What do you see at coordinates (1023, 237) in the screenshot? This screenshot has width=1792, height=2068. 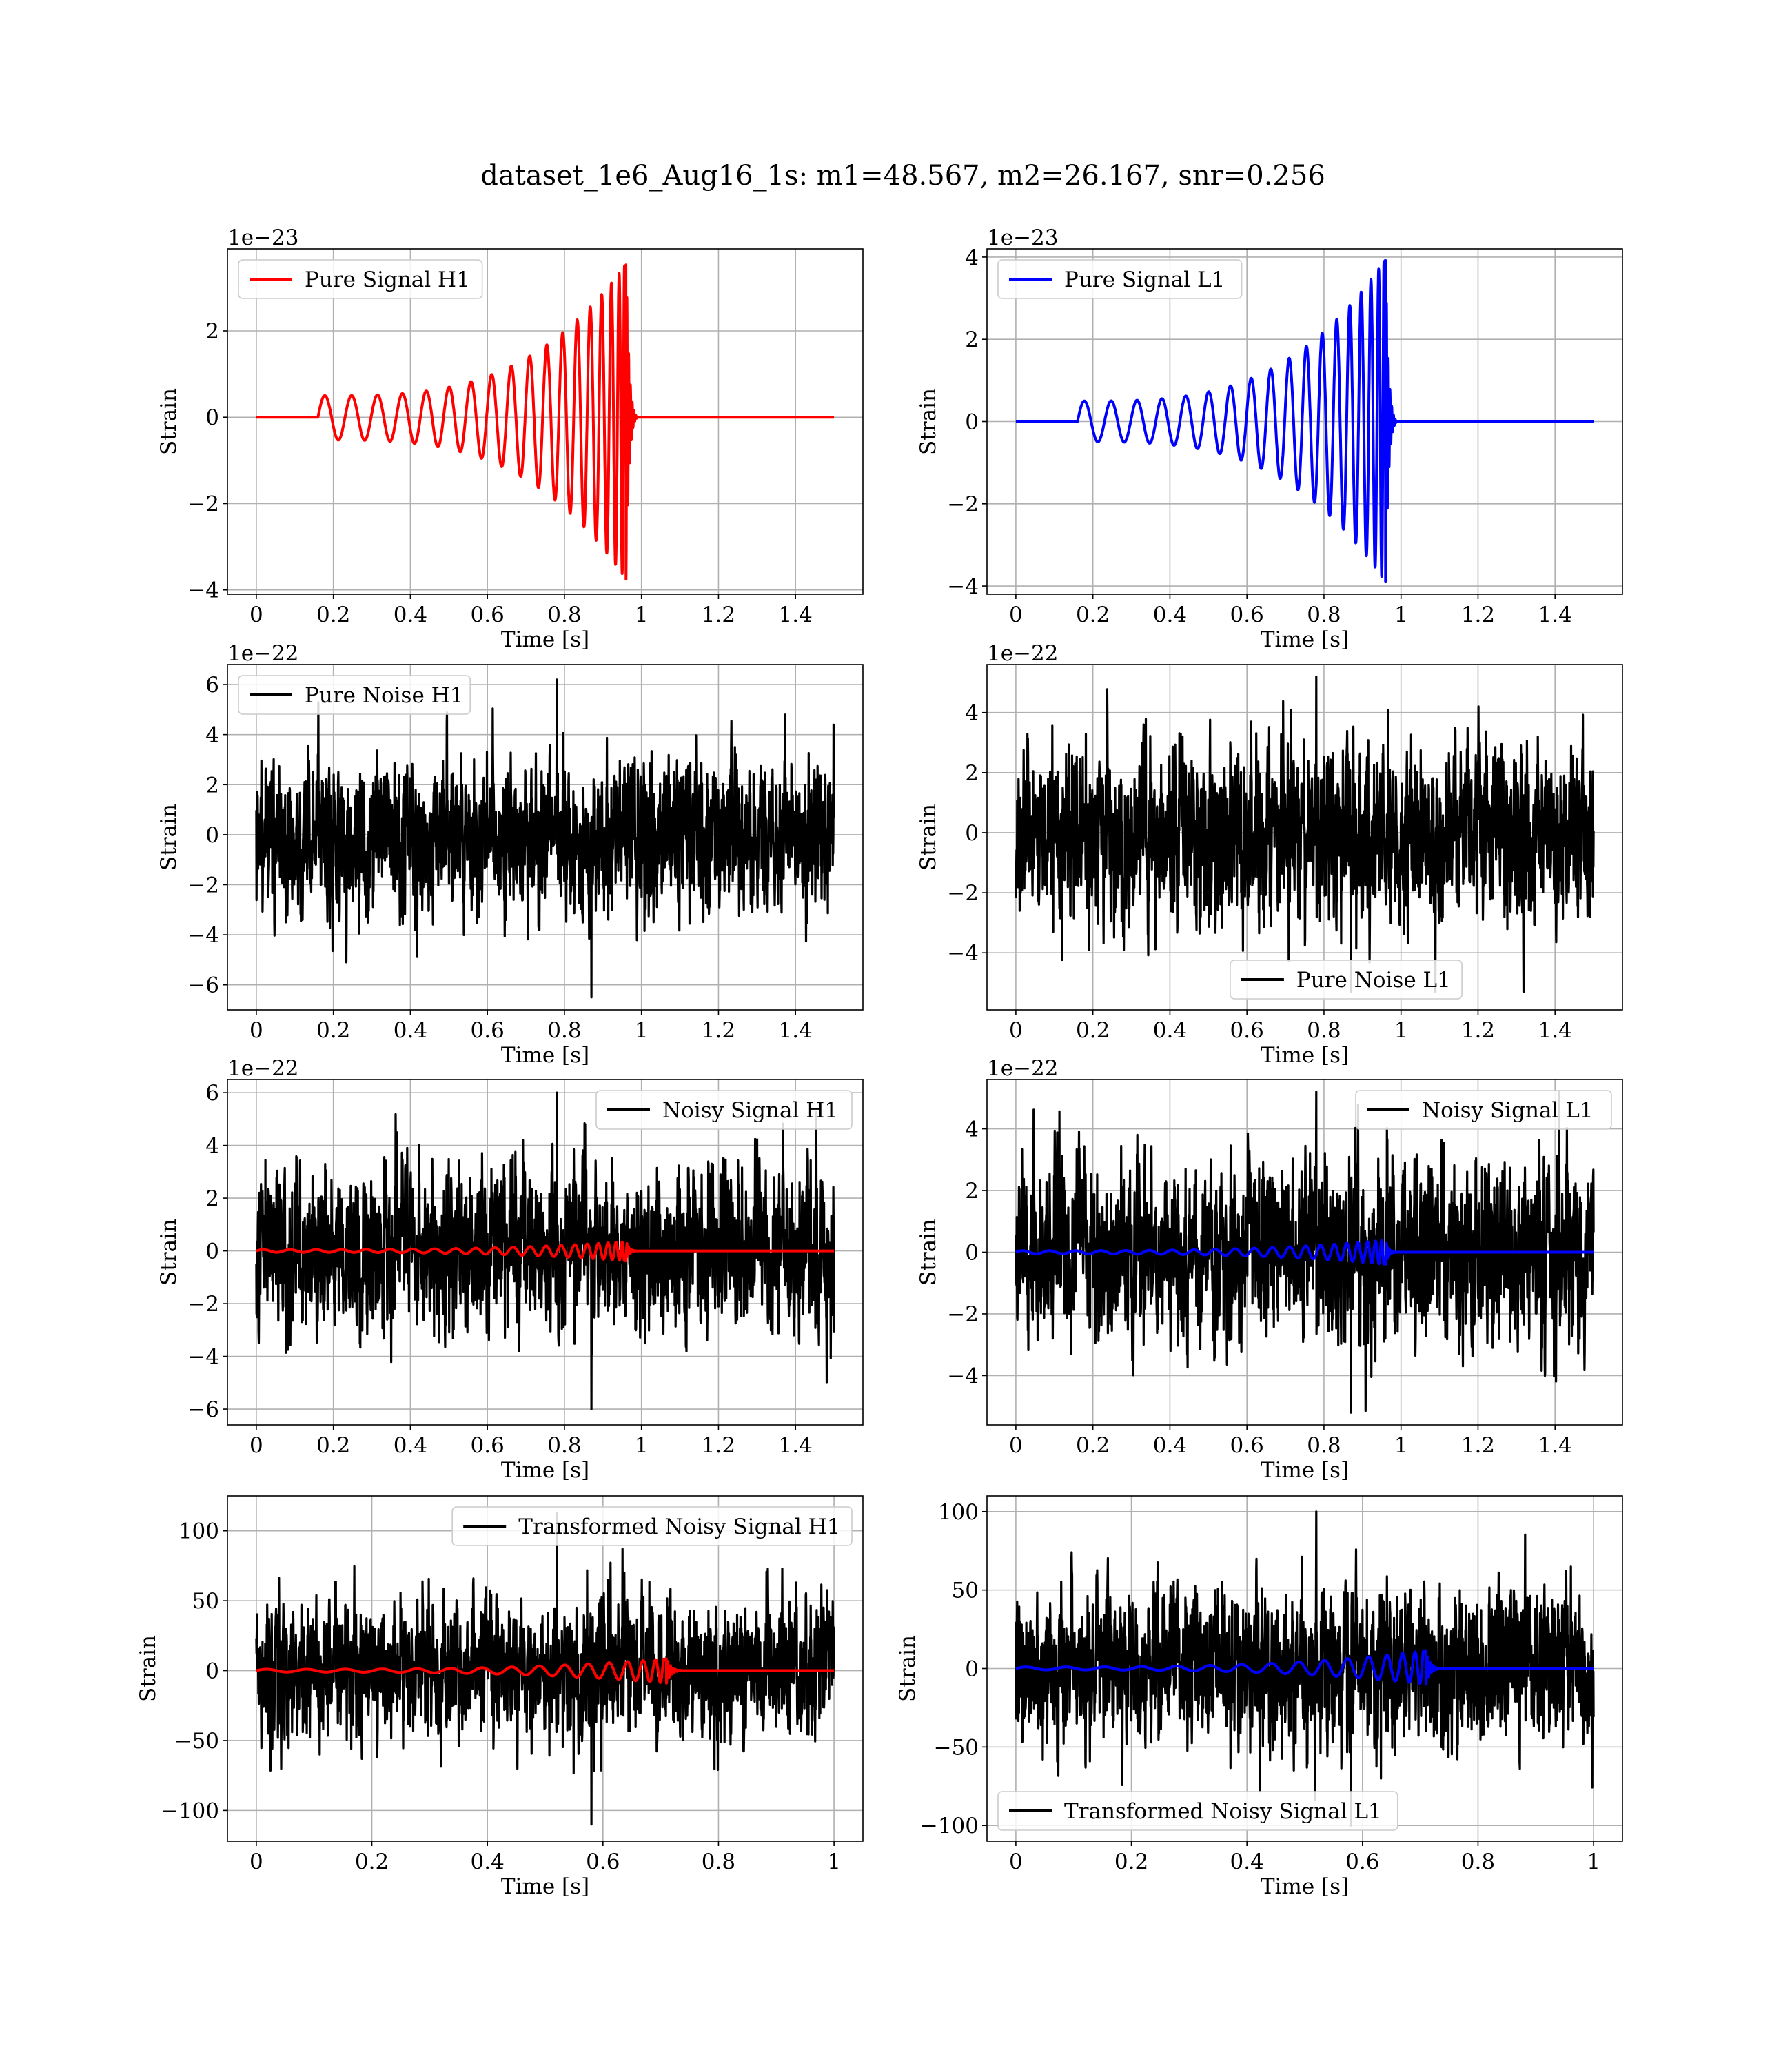 I see `axis-offset-text: 1e−23` at bounding box center [1023, 237].